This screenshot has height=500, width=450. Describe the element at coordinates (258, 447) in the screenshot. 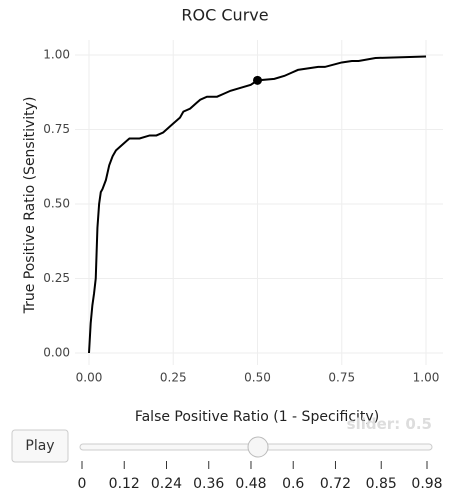

I see `slider-handle` at that location.